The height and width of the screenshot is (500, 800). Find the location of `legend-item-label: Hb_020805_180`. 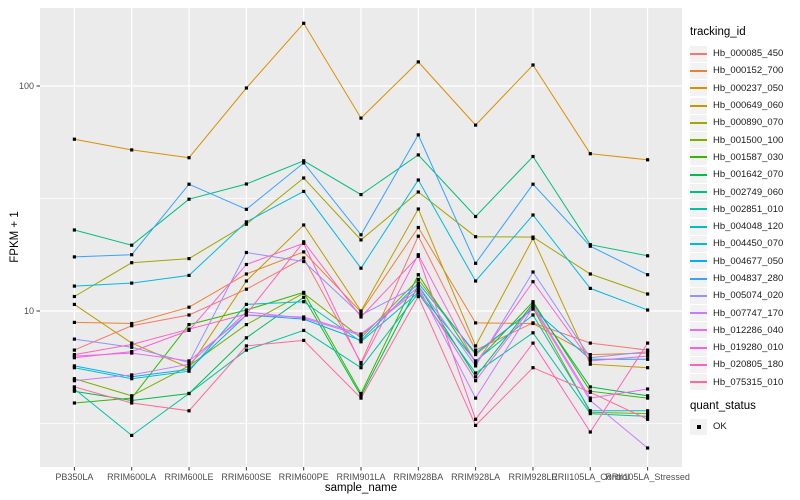

legend-item-label: Hb_020805_180 is located at coordinates (748, 365).